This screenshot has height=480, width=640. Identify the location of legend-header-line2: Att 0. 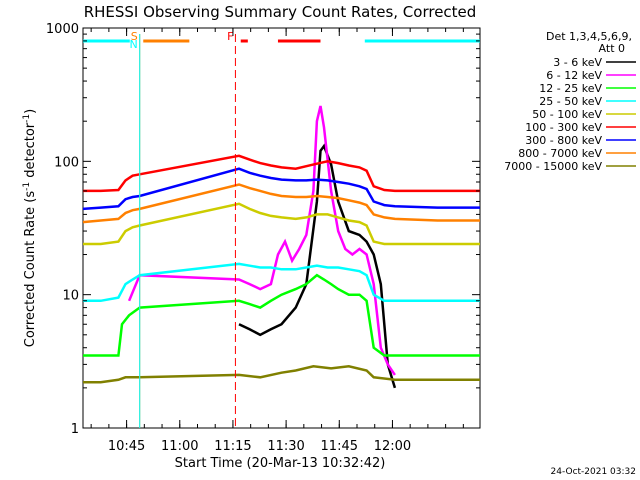
(612, 48).